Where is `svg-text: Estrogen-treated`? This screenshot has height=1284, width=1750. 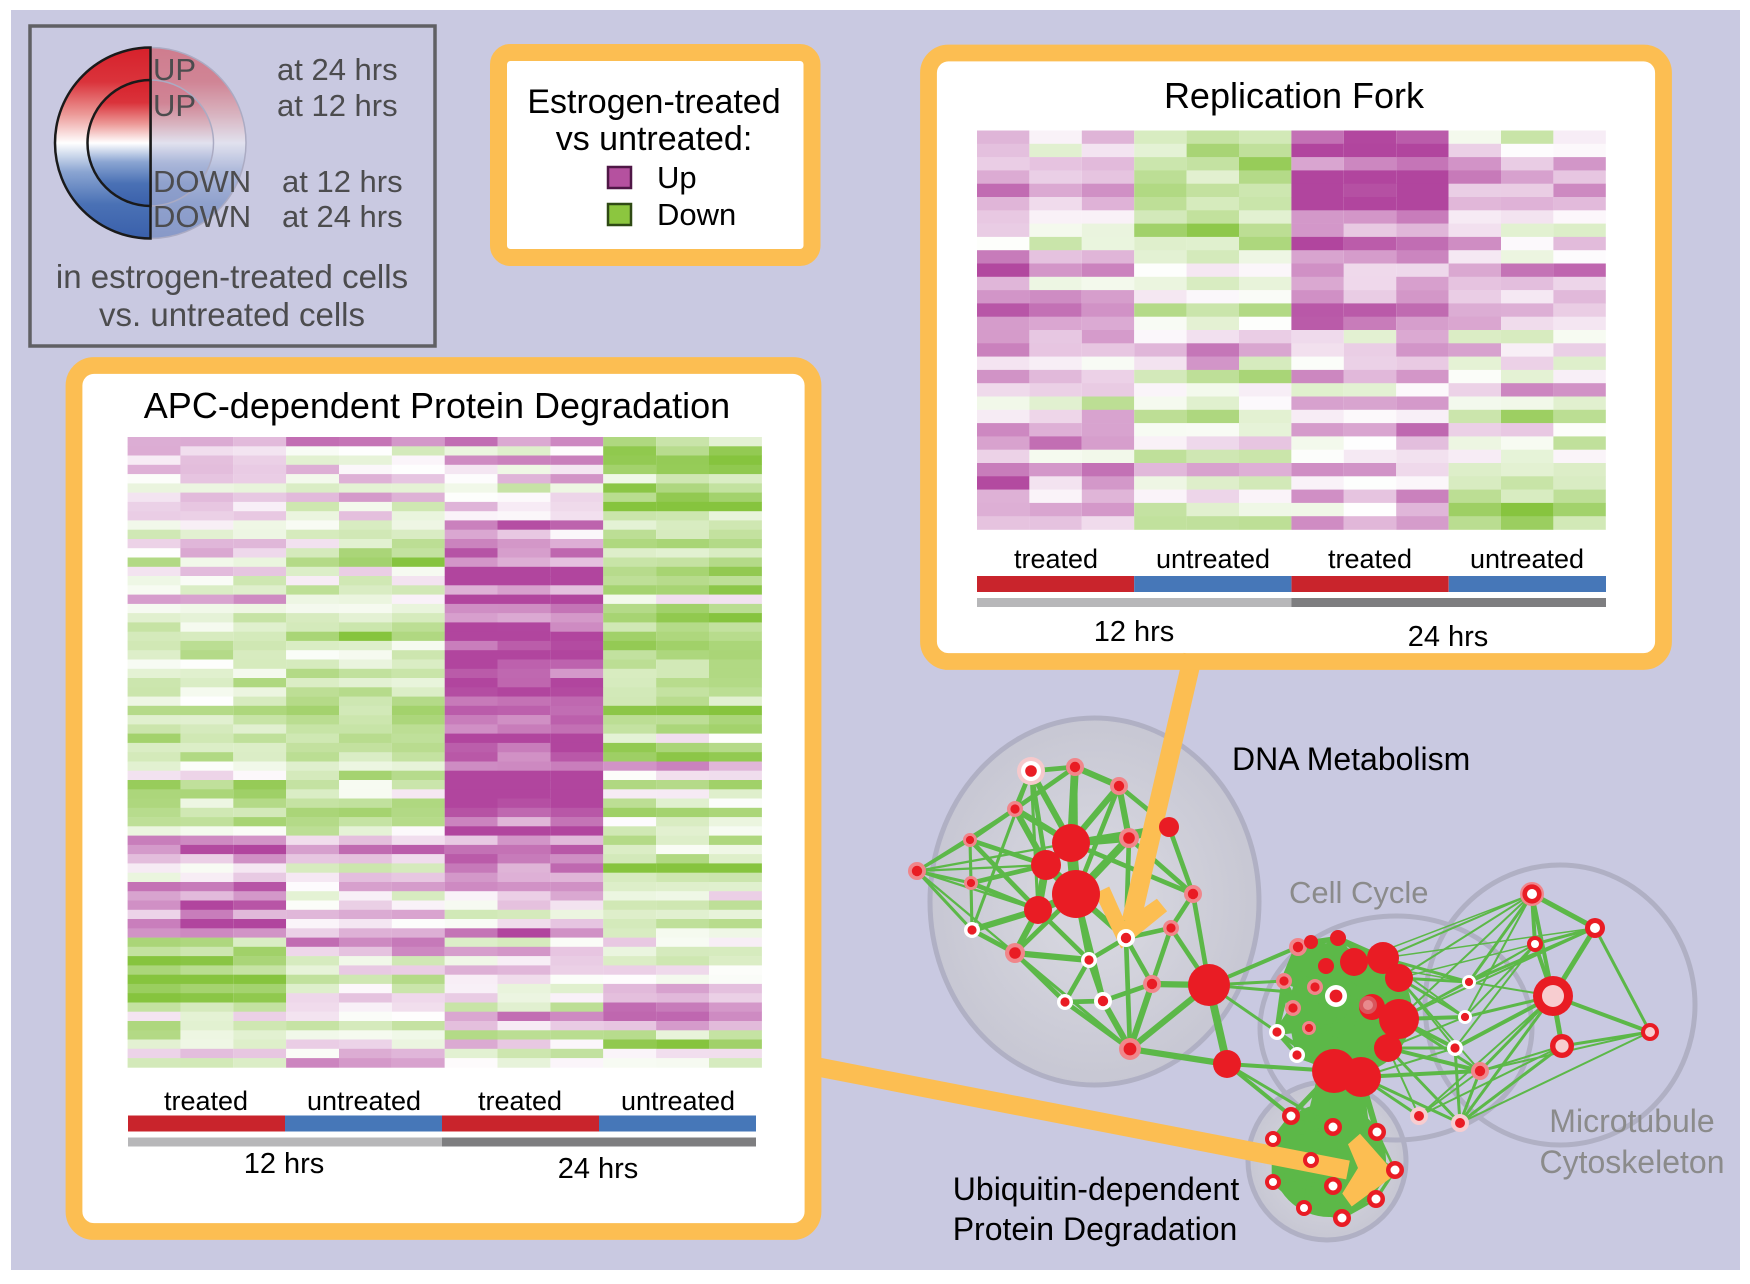
svg-text: Estrogen-treated is located at coordinates (653, 102).